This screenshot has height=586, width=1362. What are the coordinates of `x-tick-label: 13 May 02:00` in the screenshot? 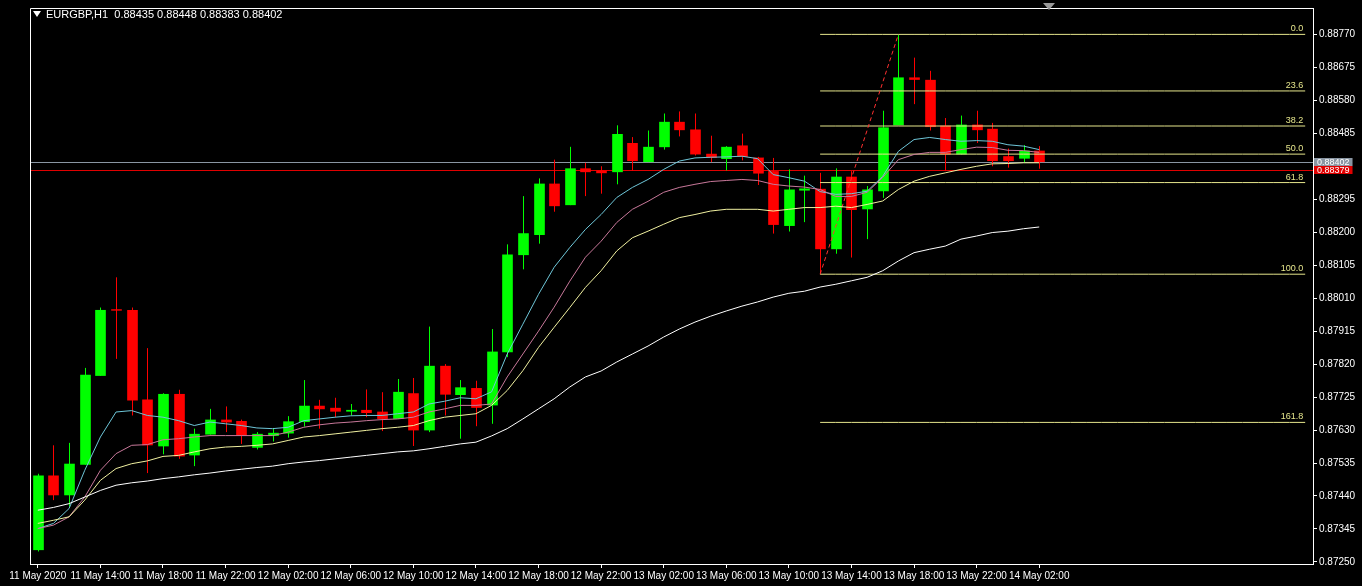 It's located at (664, 575).